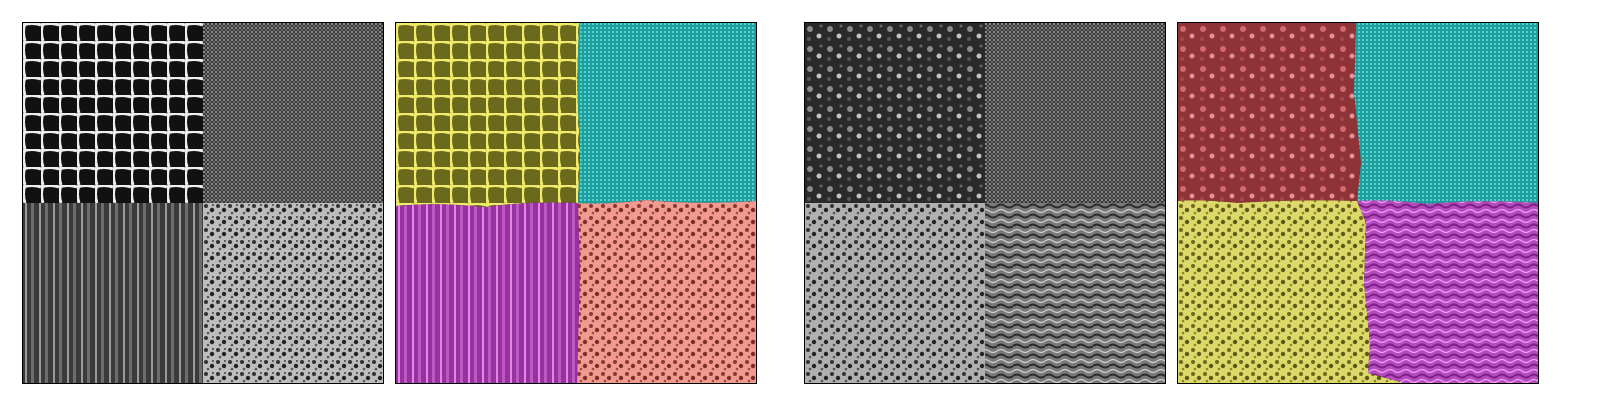 The height and width of the screenshot is (412, 1600). I want to click on segment-region-red, so click(1269, 113).